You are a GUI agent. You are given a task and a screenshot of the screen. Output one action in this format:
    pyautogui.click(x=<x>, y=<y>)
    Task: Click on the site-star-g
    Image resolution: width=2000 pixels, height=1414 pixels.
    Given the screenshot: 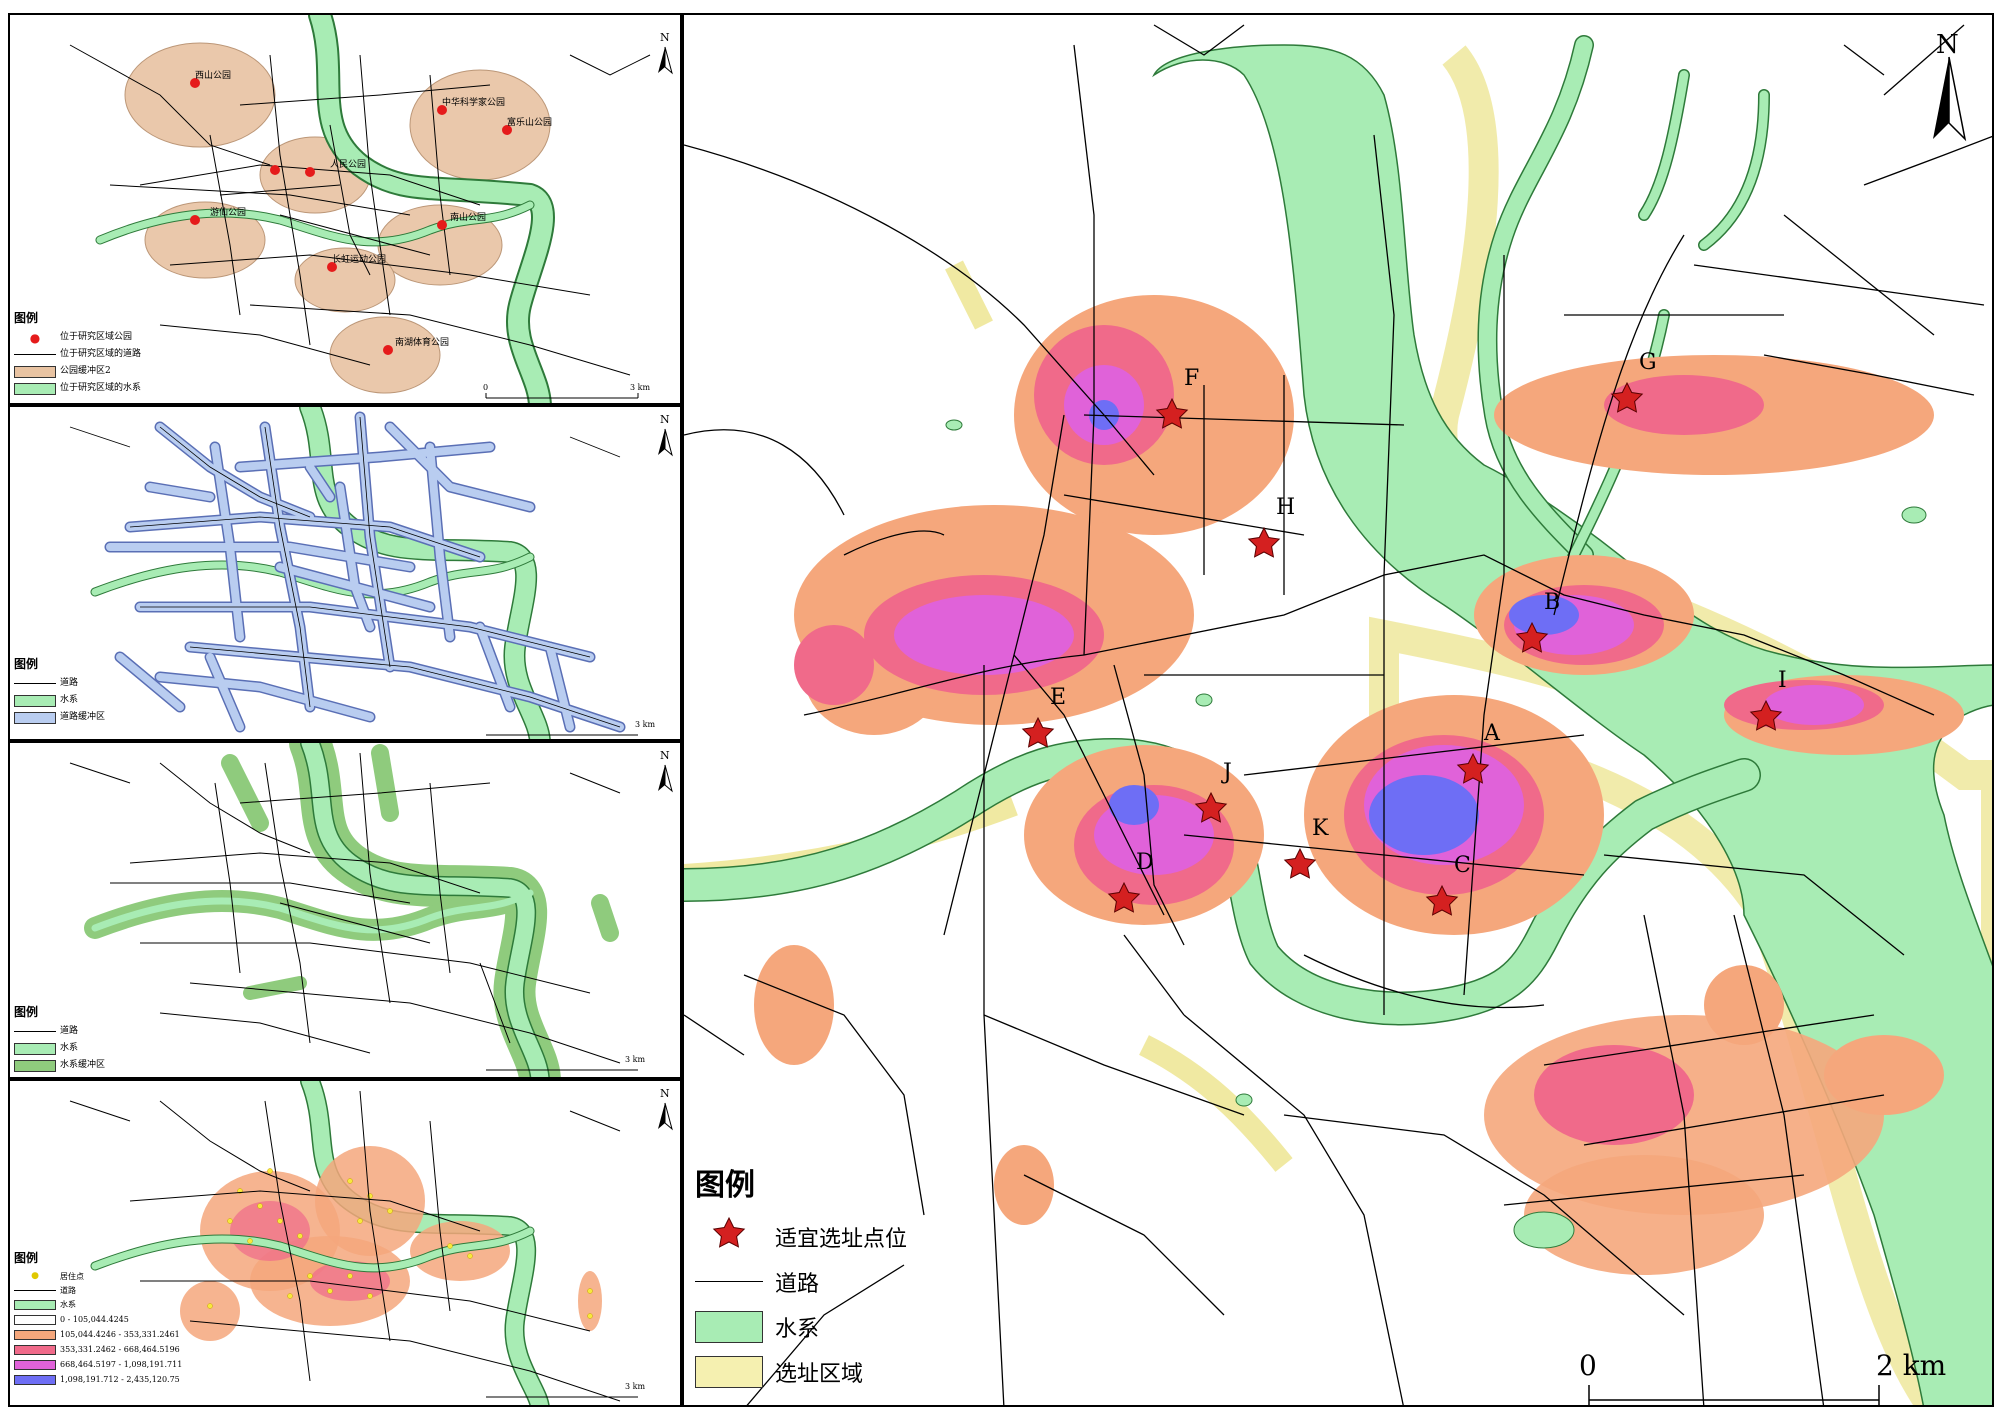 What is the action you would take?
    pyautogui.click(x=1627, y=397)
    